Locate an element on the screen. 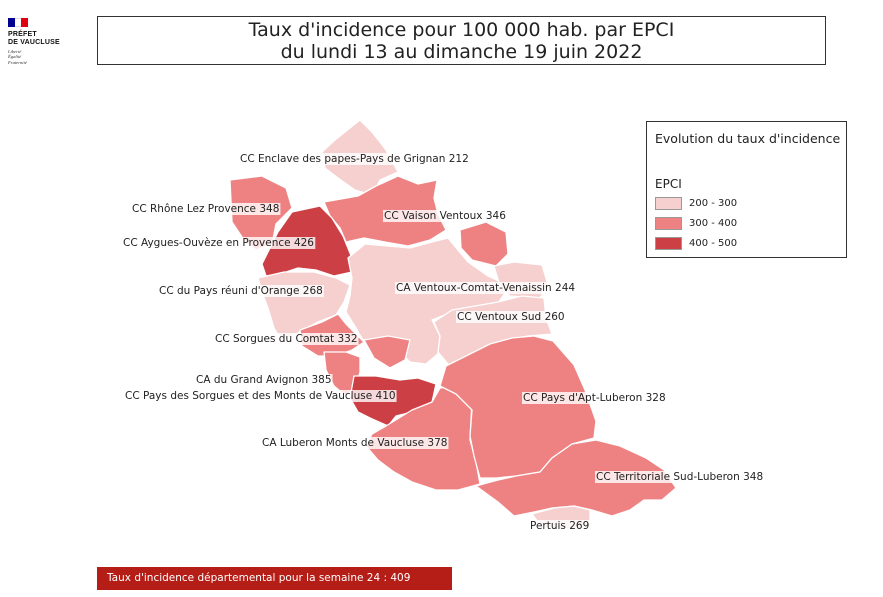 Image resolution: width=883 pixels, height=597 pixels. flag-white-band is located at coordinates (18, 22).